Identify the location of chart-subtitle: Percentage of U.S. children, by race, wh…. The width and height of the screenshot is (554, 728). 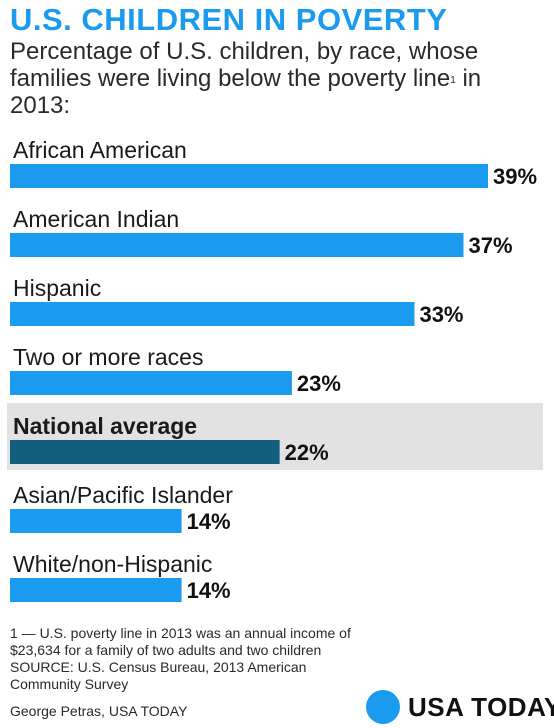
(275, 78).